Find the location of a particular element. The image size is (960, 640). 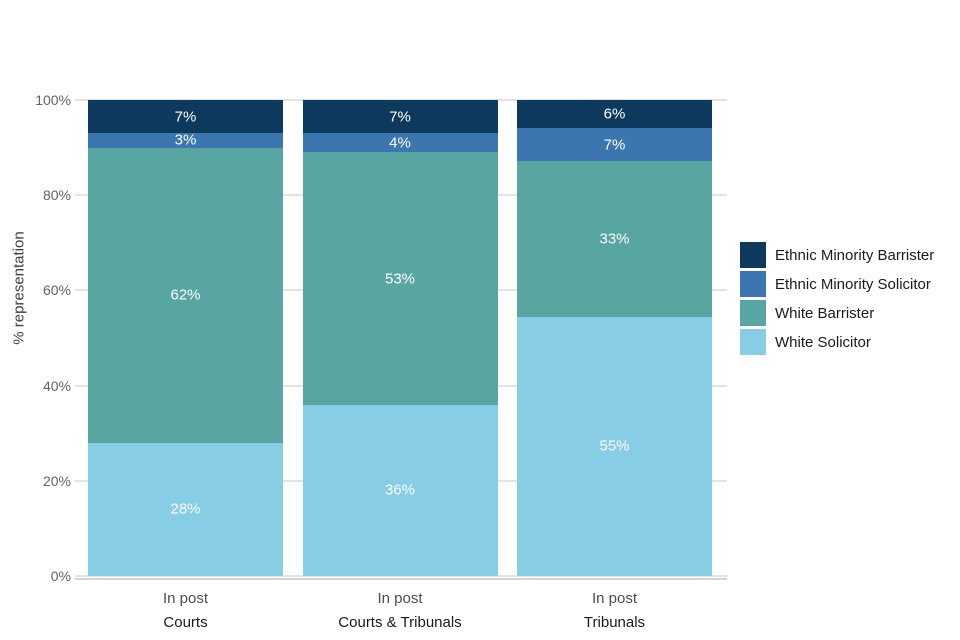

bar-segment-value-label: 62% is located at coordinates (185, 295).